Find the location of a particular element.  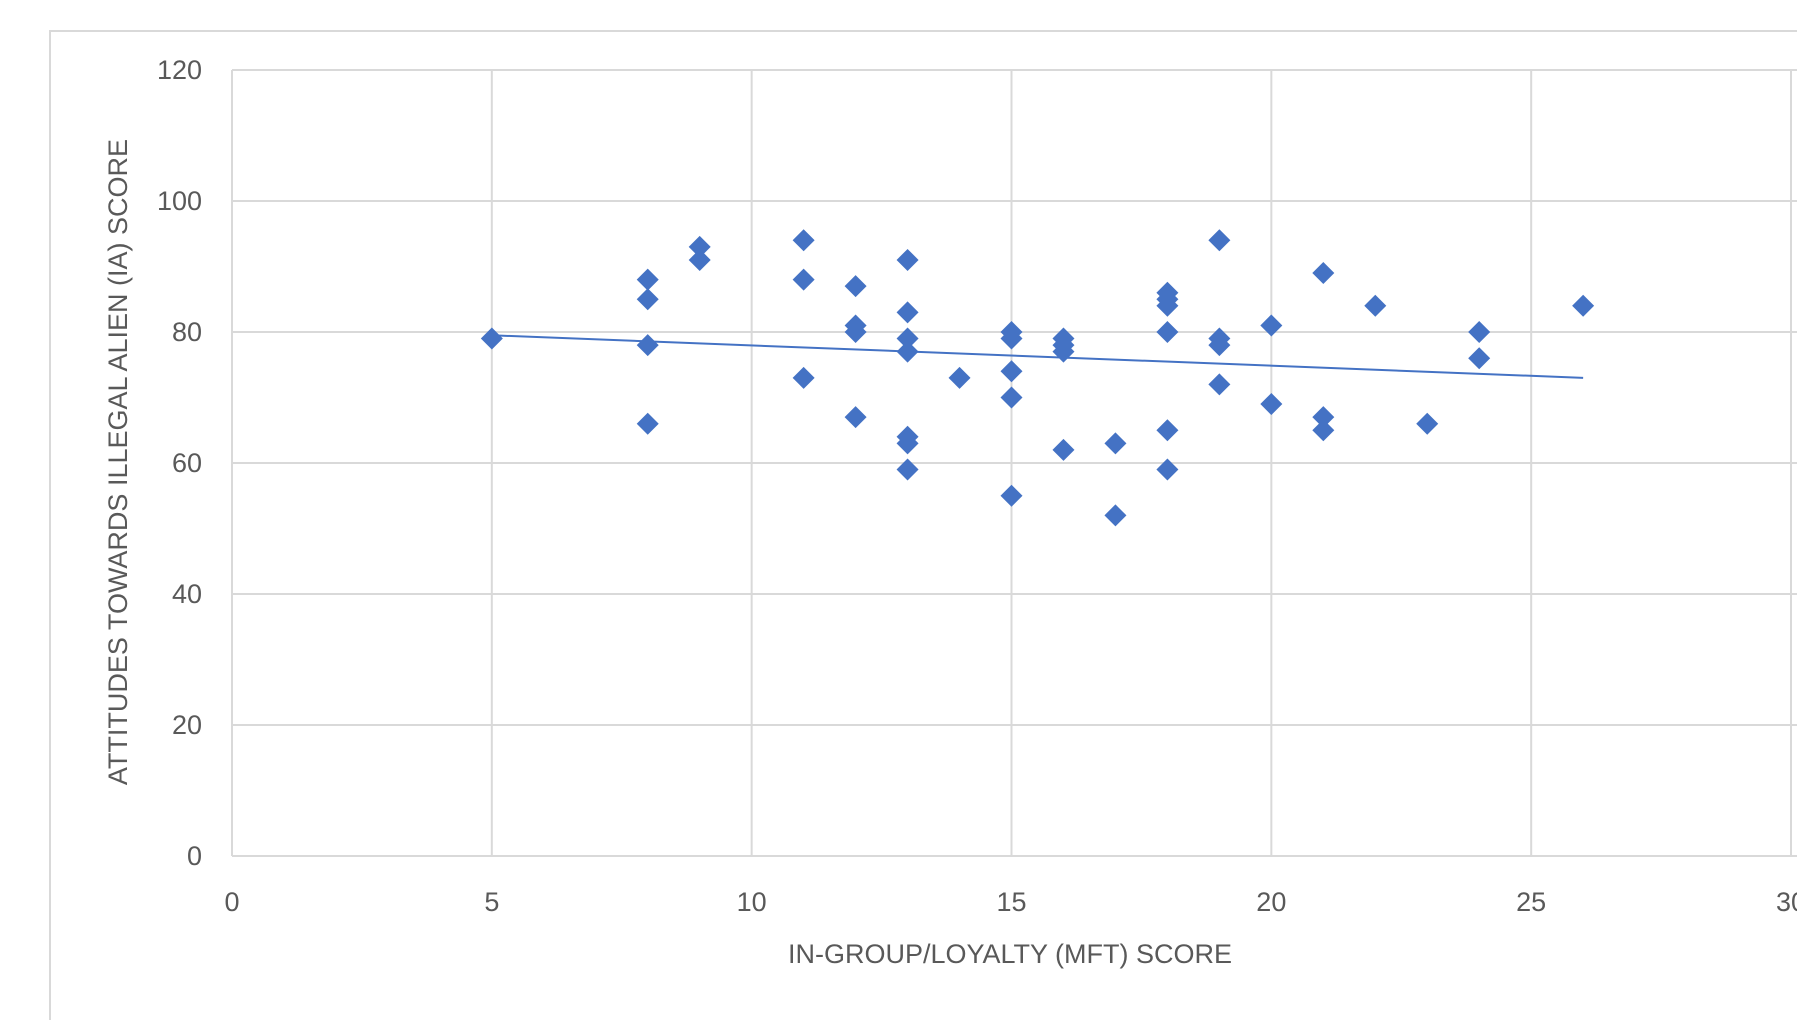

y-tick-label: 80 is located at coordinates (187, 332).